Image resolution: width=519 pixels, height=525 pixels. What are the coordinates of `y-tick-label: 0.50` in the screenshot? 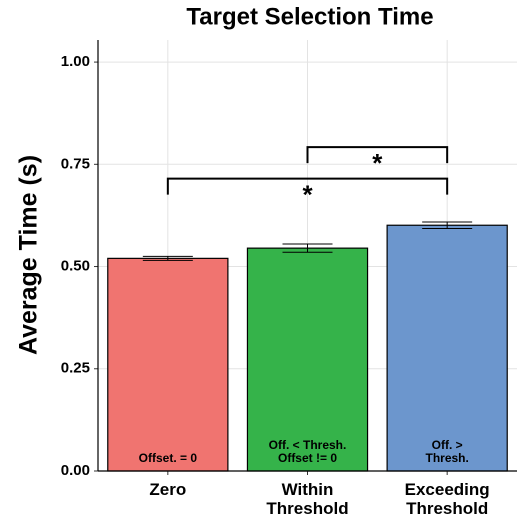 It's located at (75, 266).